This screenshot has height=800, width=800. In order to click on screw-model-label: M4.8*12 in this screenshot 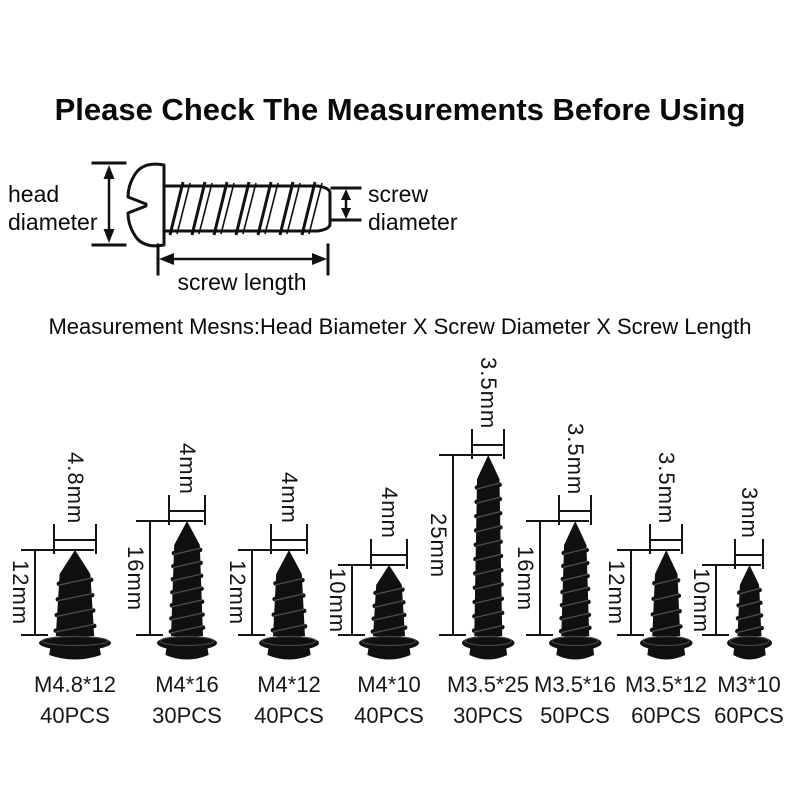, I will do `click(75, 684)`.